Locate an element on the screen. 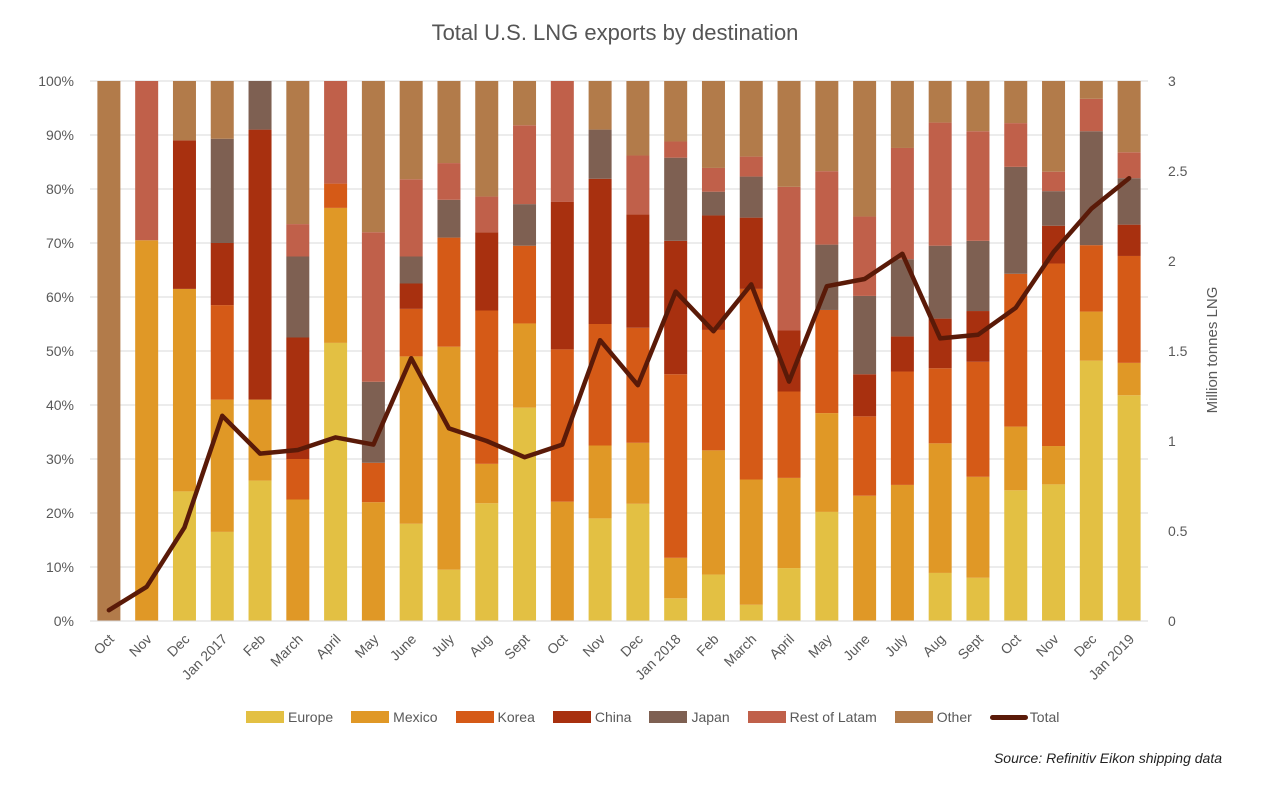 The image size is (1264, 785). y2-tick-label: 1.5 is located at coordinates (1178, 351).